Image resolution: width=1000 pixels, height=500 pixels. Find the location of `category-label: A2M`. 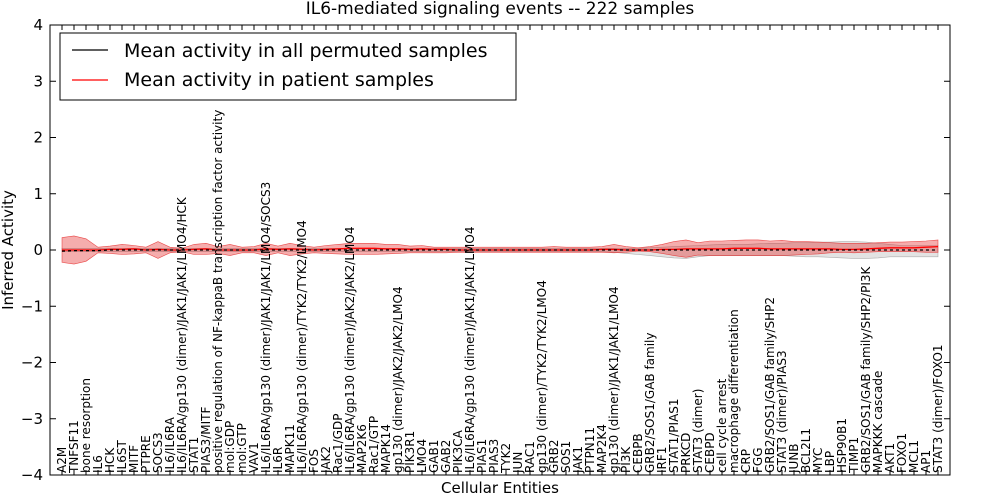

category-label: A2M is located at coordinates (62, 460).